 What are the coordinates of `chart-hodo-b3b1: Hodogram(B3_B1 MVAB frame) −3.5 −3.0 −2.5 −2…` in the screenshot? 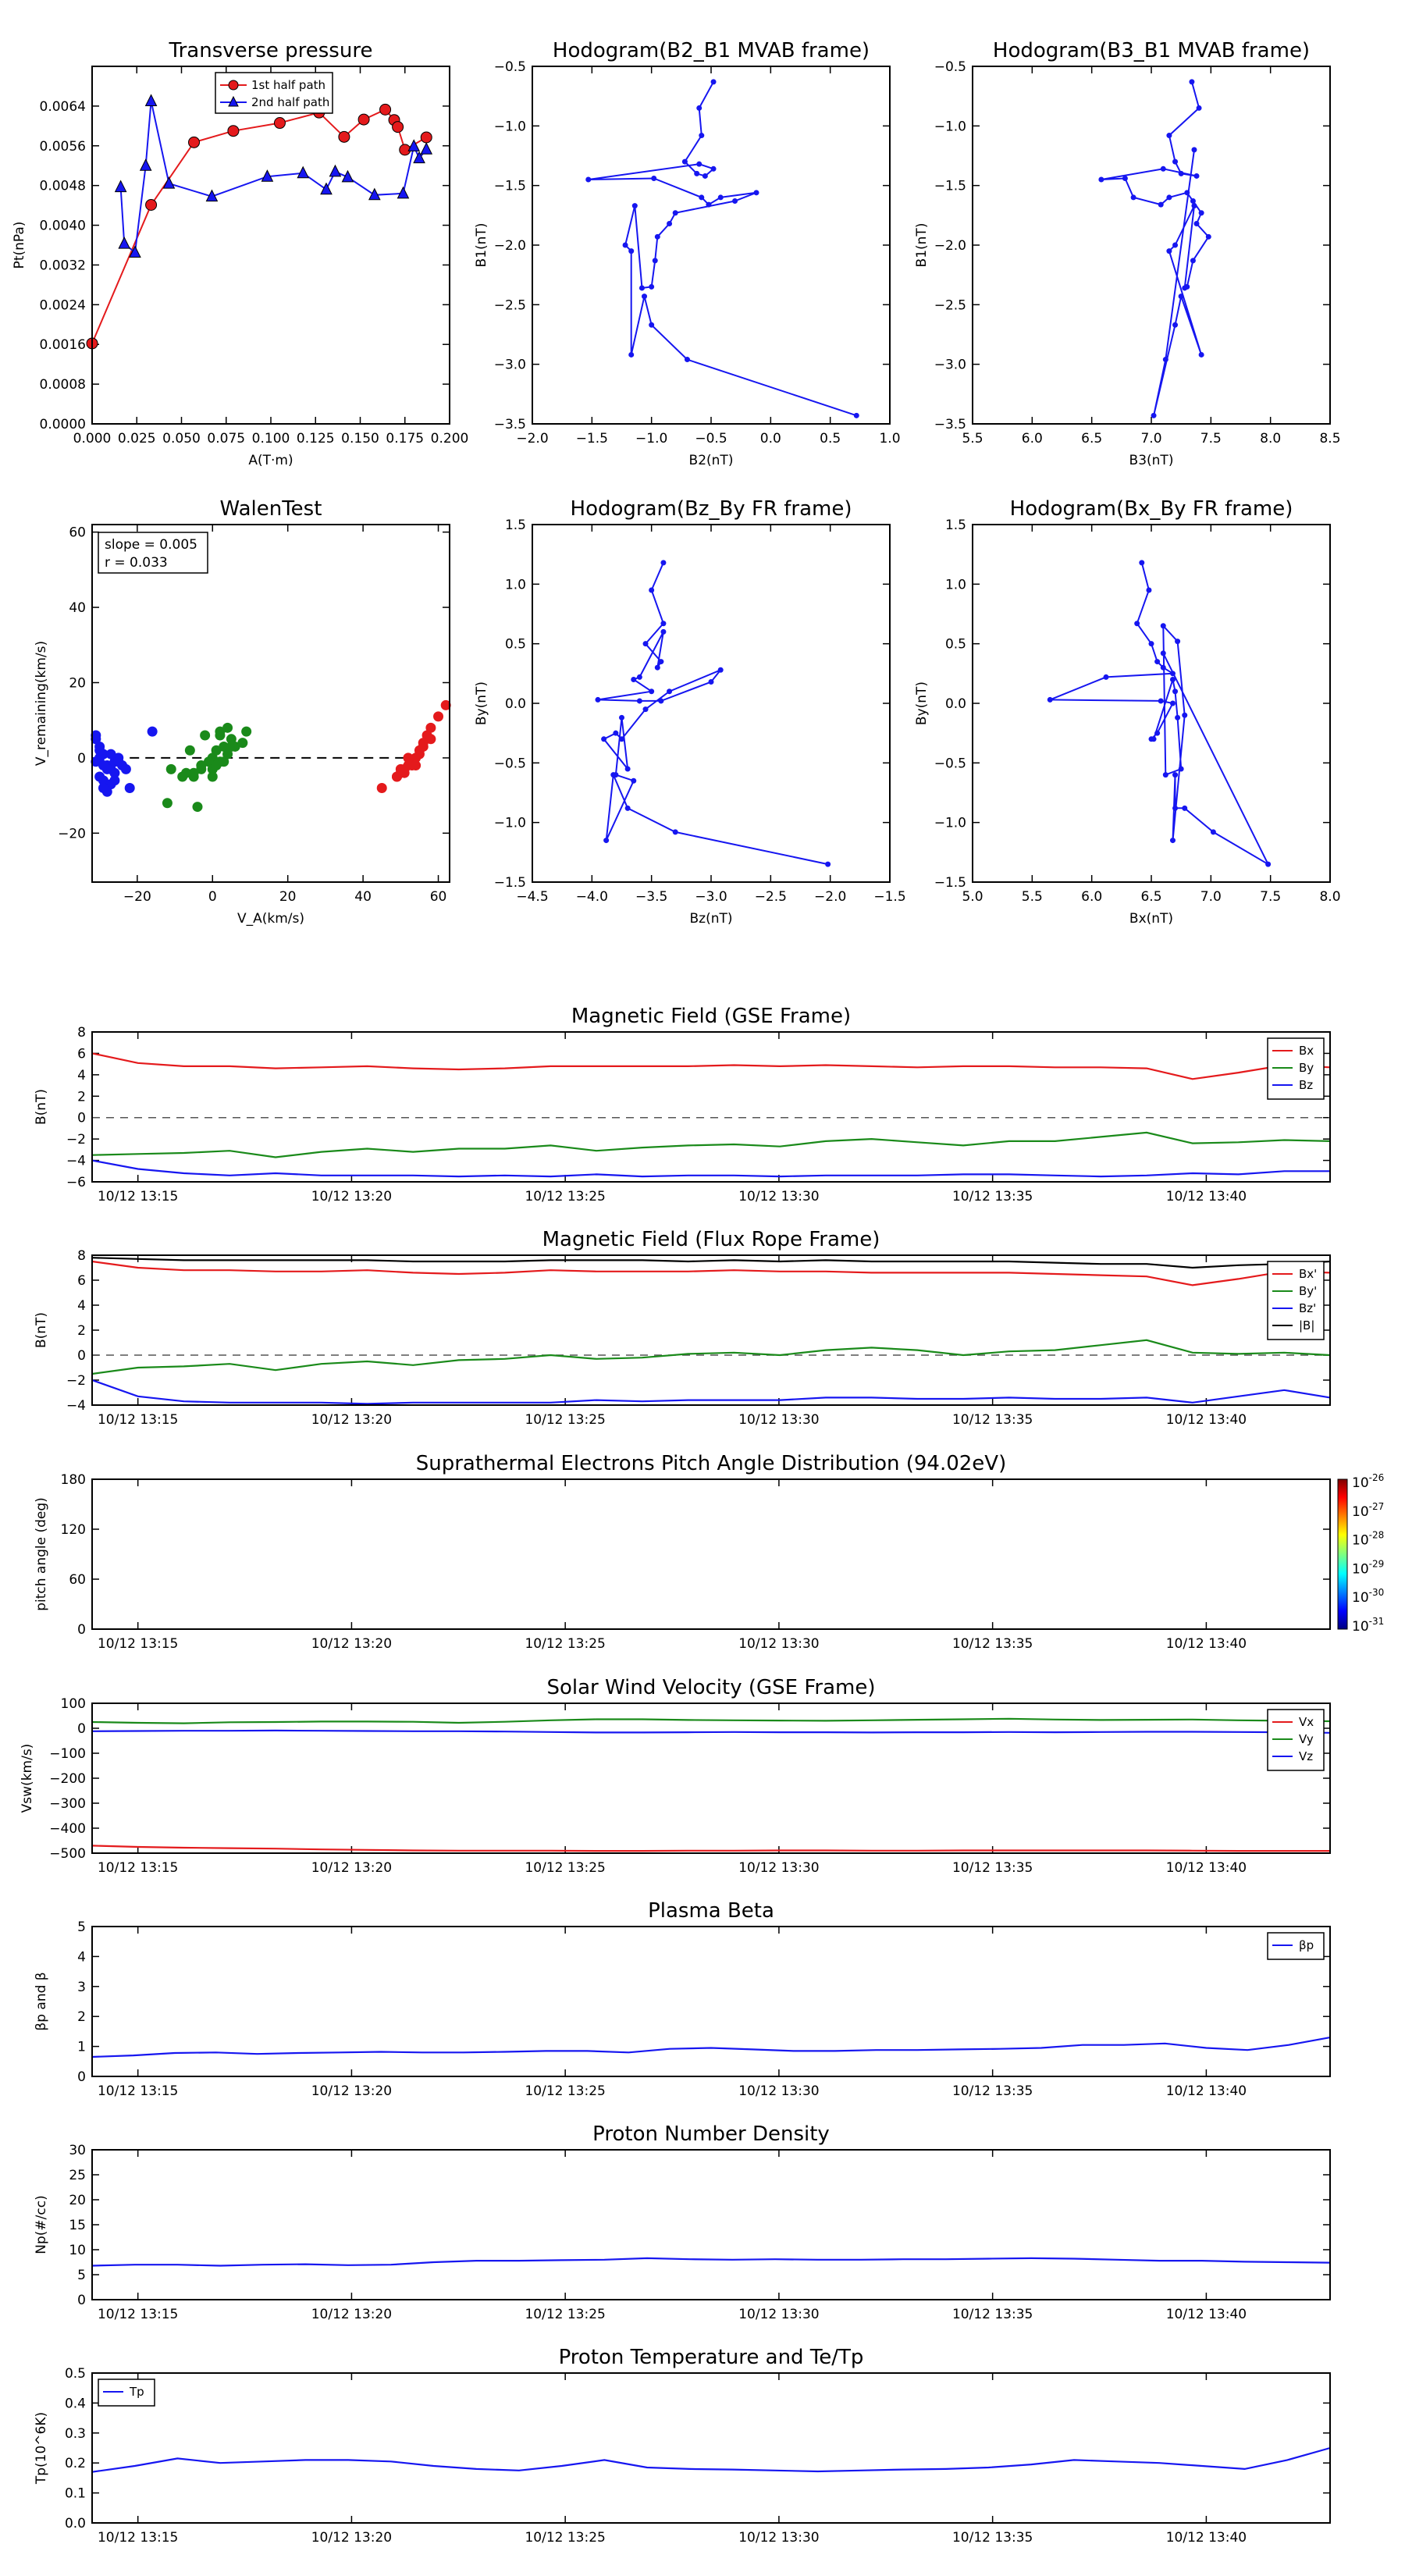 It's located at (1128, 253).